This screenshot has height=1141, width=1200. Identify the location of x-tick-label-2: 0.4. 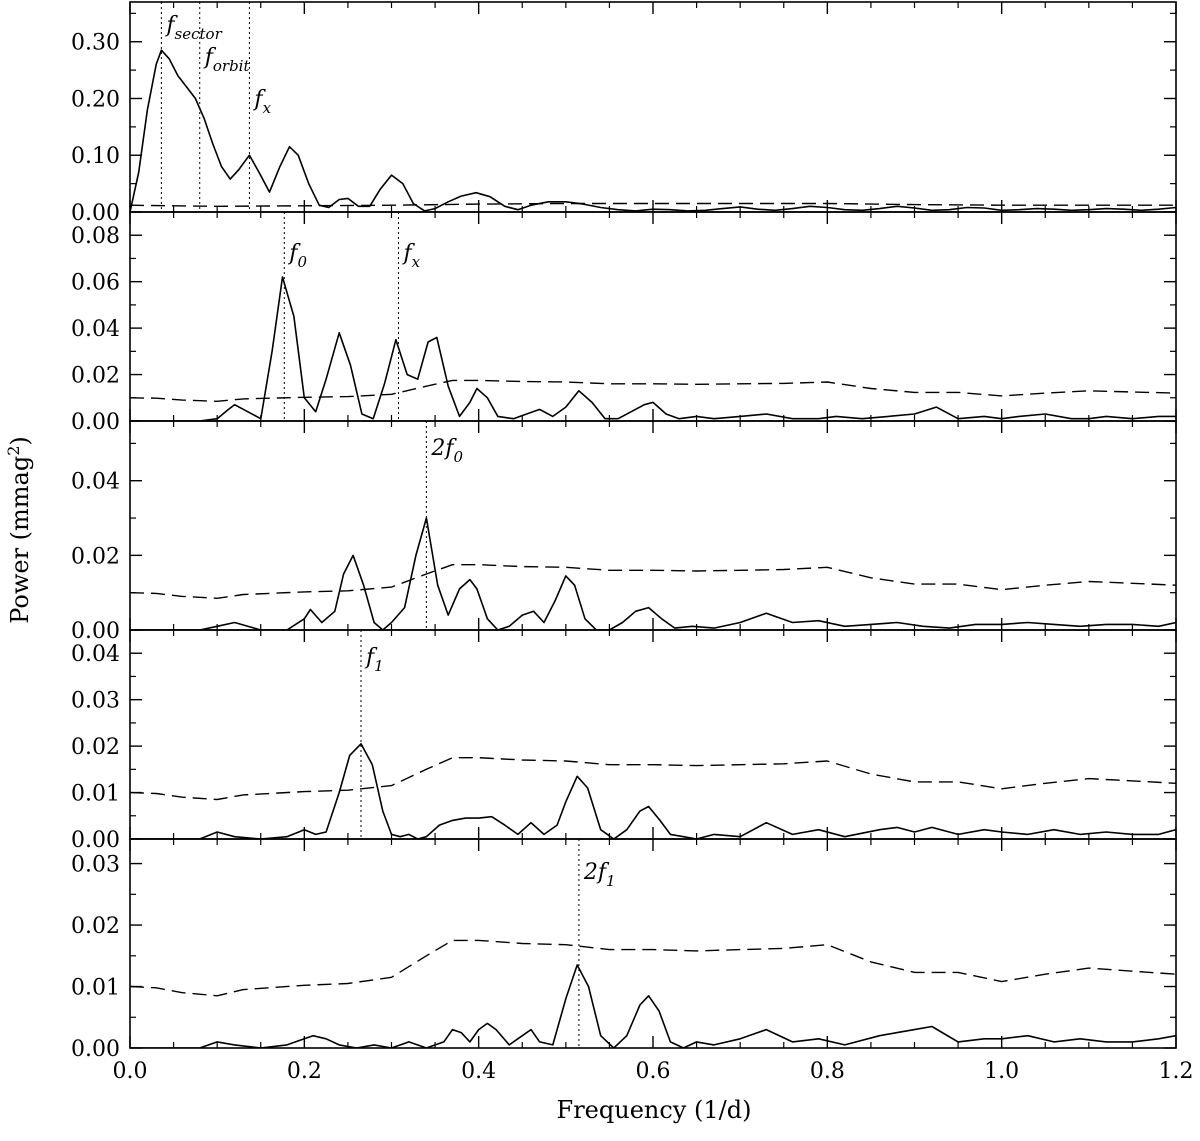
(478, 1071).